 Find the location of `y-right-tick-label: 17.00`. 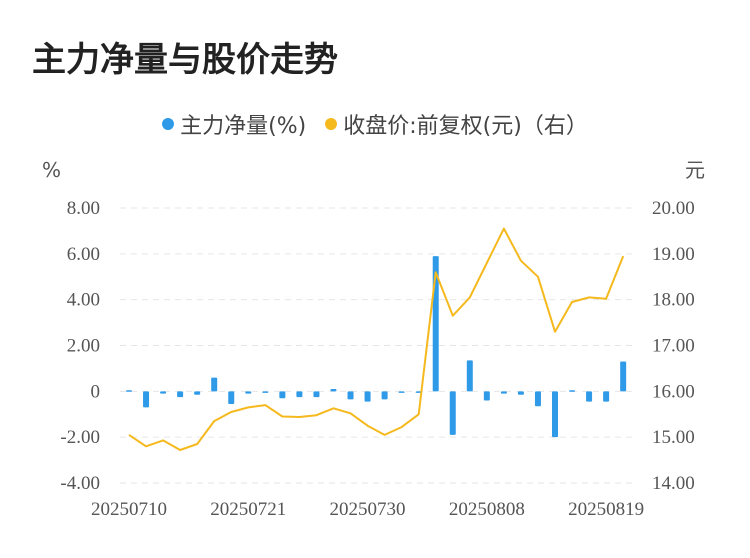

y-right-tick-label: 17.00 is located at coordinates (673, 346).